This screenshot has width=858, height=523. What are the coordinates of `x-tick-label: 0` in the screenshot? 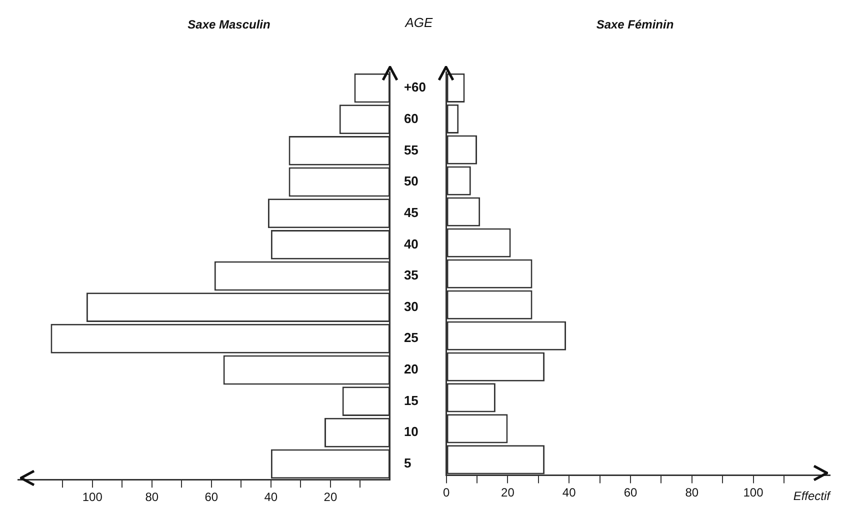 It's located at (446, 493).